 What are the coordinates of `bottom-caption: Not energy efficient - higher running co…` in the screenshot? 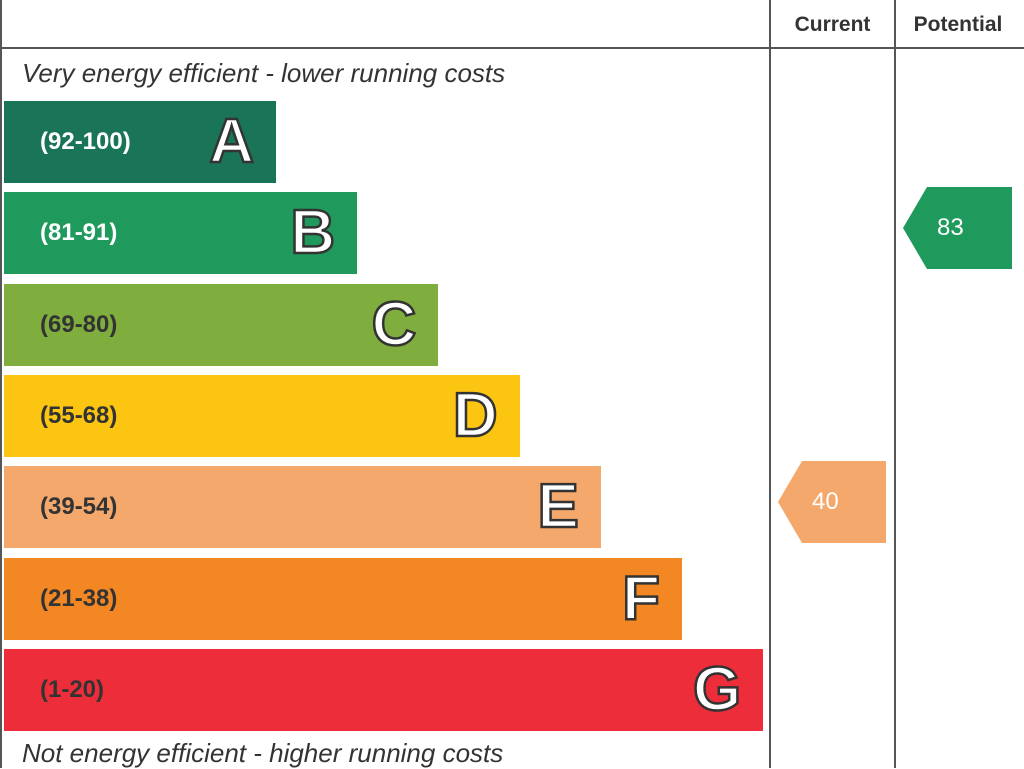 It's located at (263, 753).